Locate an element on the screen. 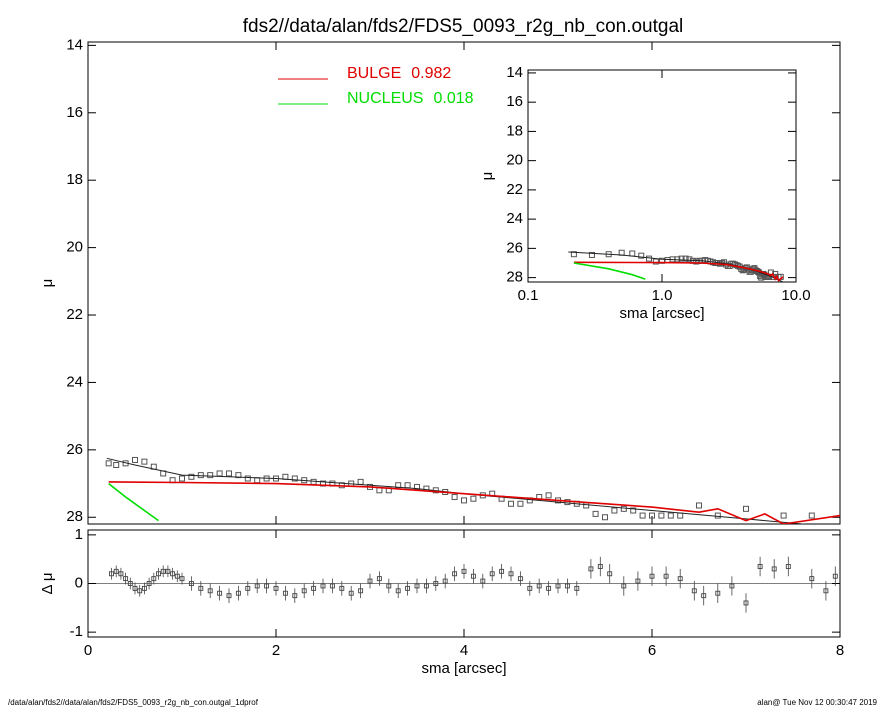 Image resolution: width=885 pixels, height=708 pixels. x-tick-label: 10.0 is located at coordinates (795, 295).